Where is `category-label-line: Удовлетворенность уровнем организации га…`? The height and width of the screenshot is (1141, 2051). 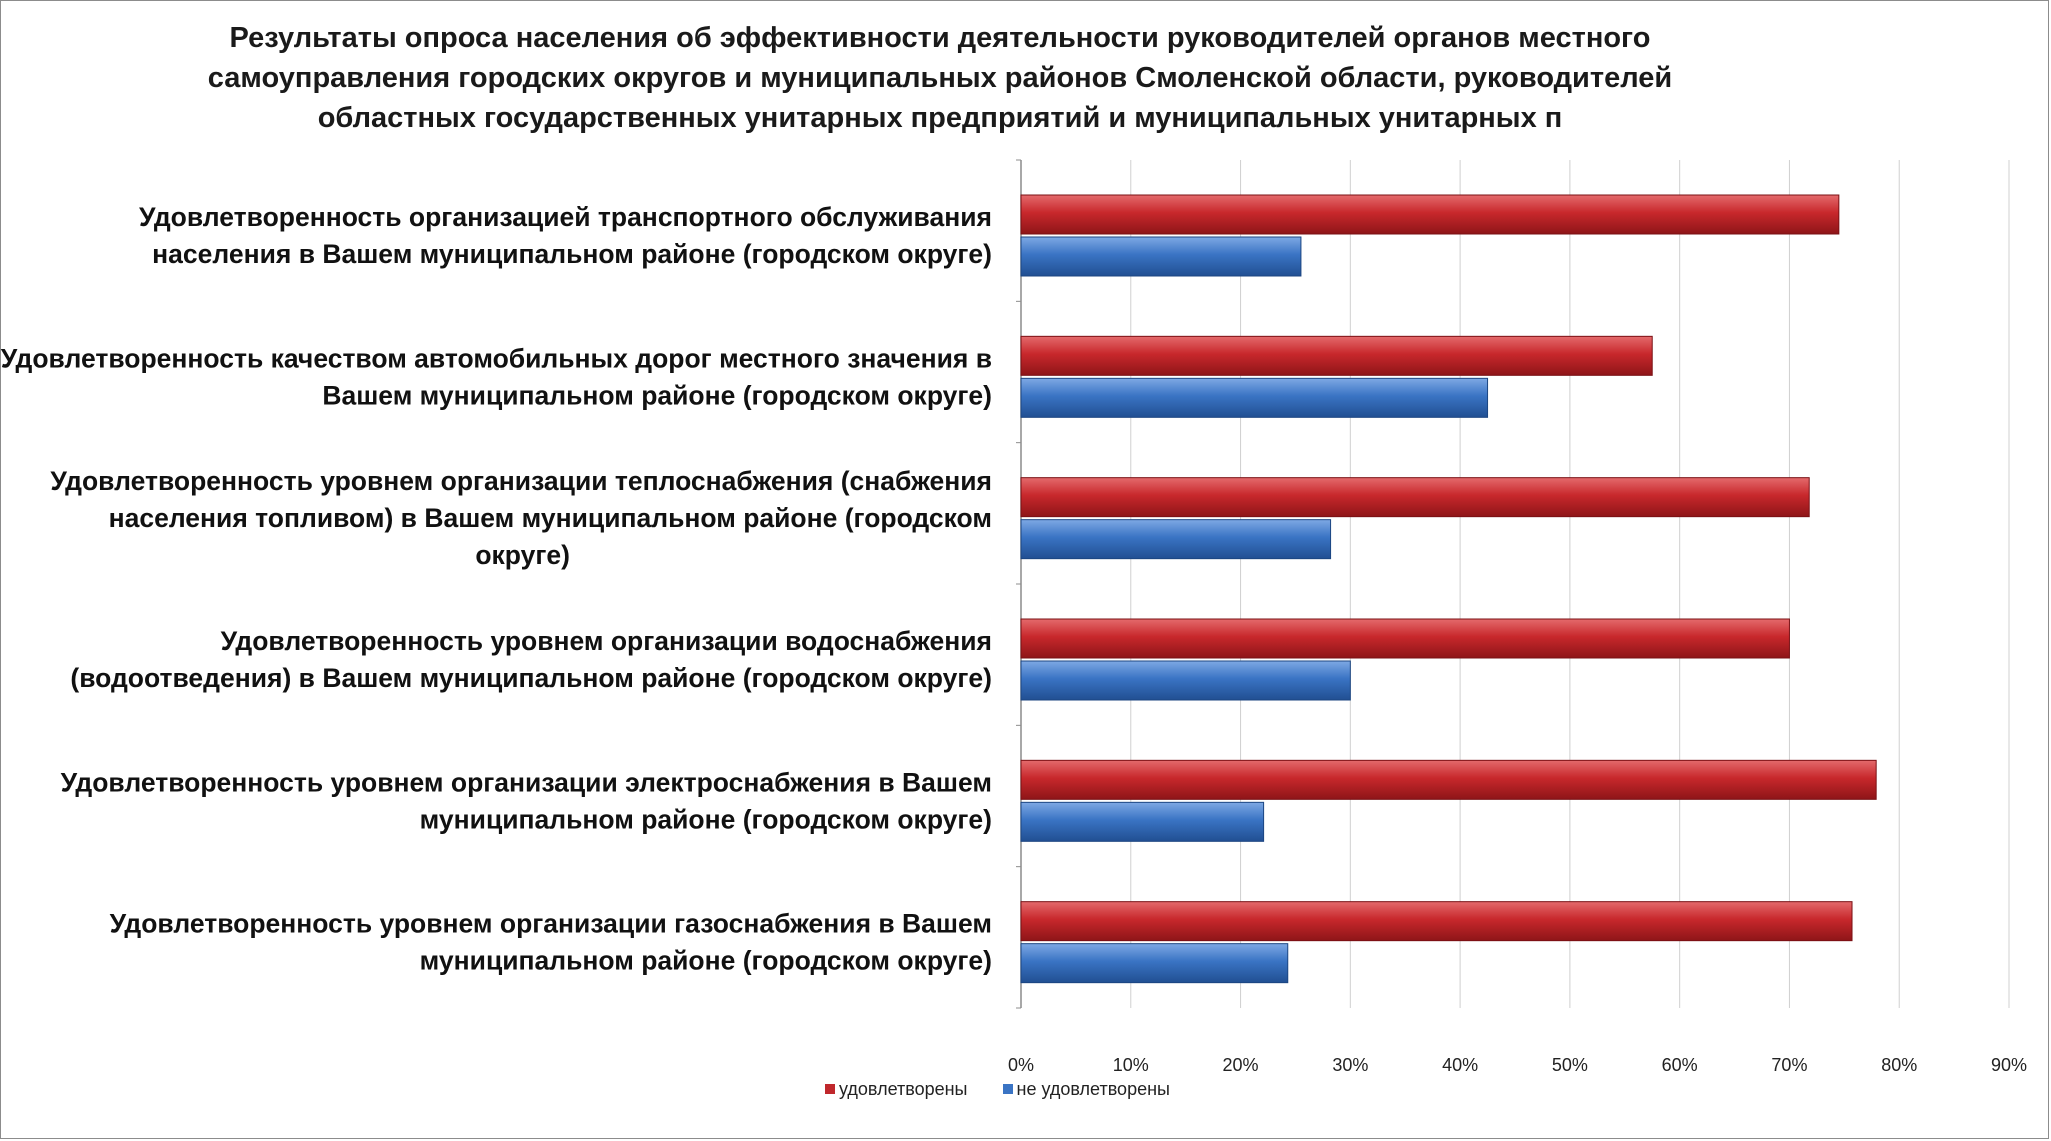 category-label-line: Удовлетворенность уровнем организации га… is located at coordinates (551, 924).